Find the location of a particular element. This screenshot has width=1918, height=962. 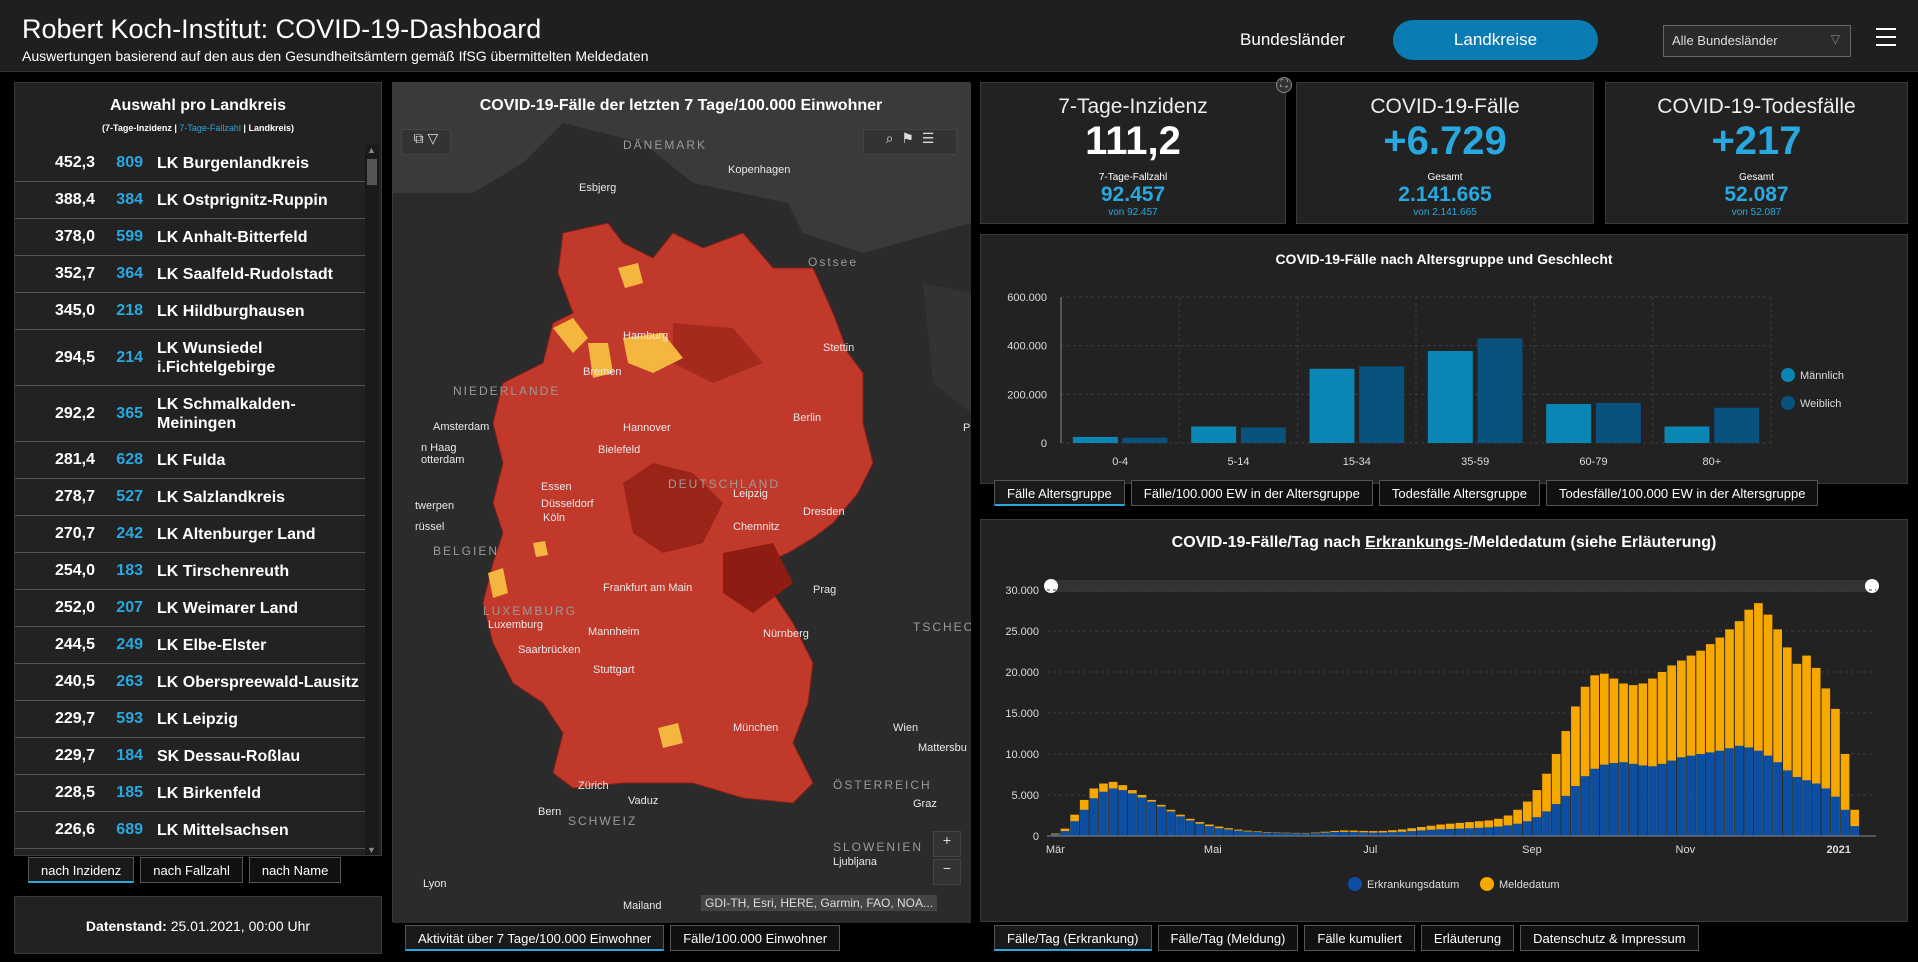

scroll-down-icon: ▼ is located at coordinates (371, 850).